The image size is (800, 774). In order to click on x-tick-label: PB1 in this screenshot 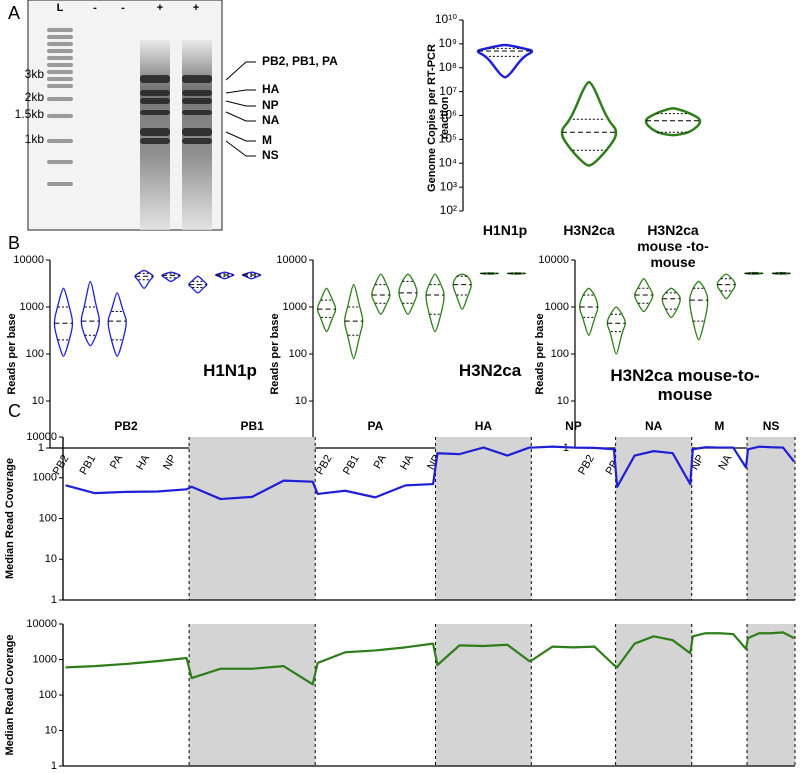, I will do `click(88, 465)`.